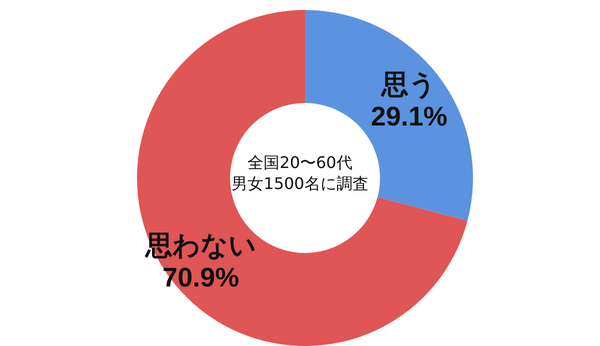 The width and height of the screenshot is (600, 346). Describe the element at coordinates (300, 162) in the screenshot. I see `text: 全国20〜60代` at that location.